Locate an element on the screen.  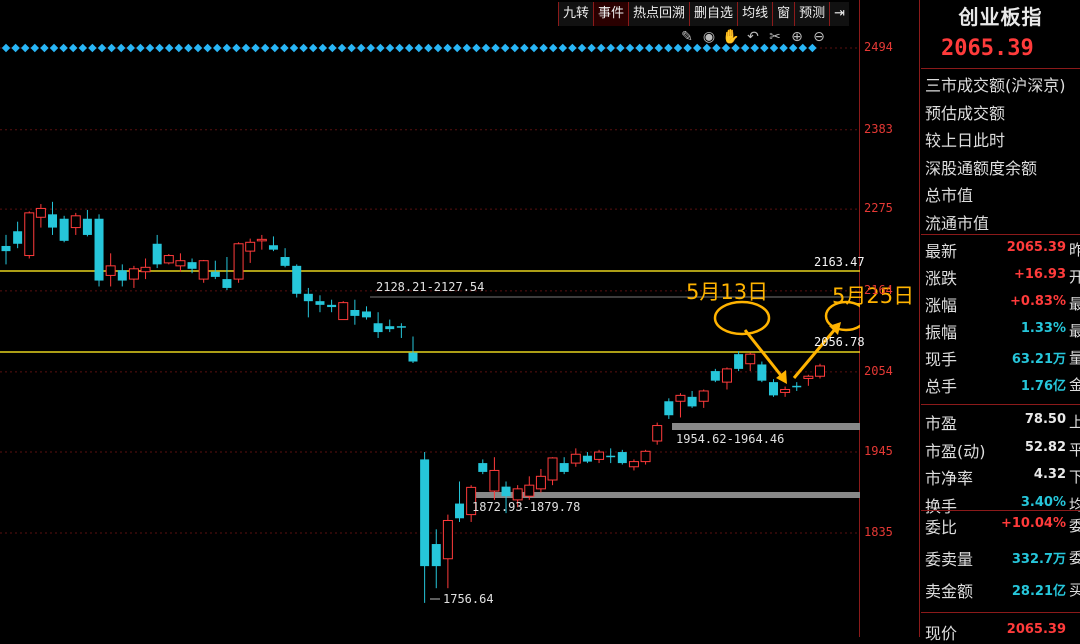
eye-icon: ◉ is located at coordinates (709, 37).